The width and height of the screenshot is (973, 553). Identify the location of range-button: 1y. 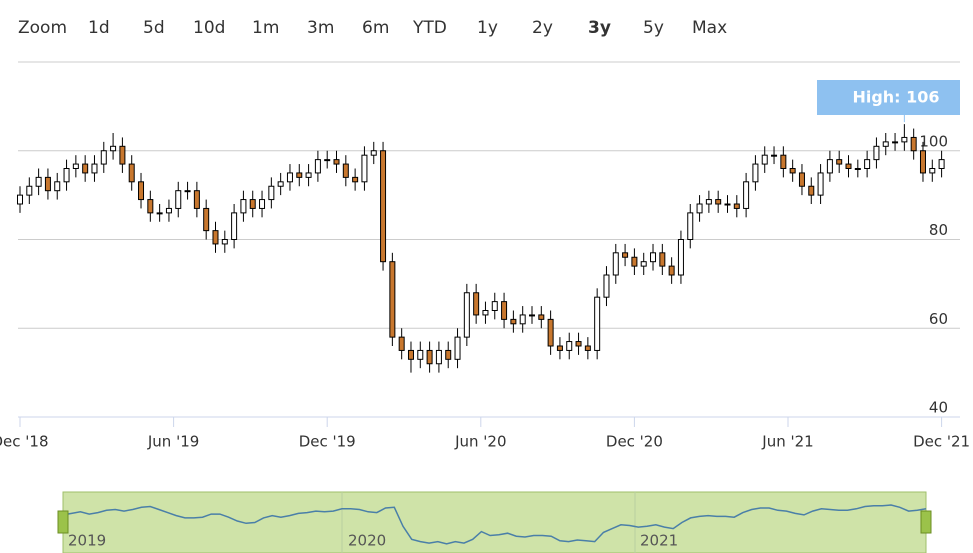
(487, 28).